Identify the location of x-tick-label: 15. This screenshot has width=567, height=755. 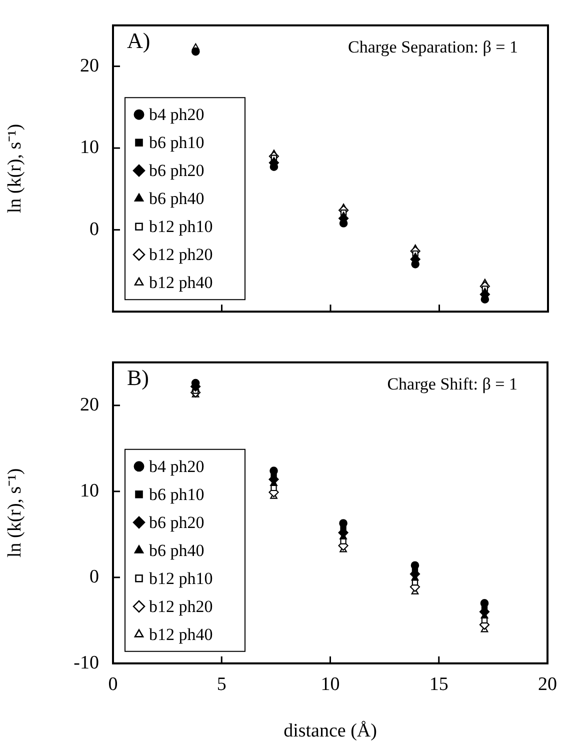
(438, 684).